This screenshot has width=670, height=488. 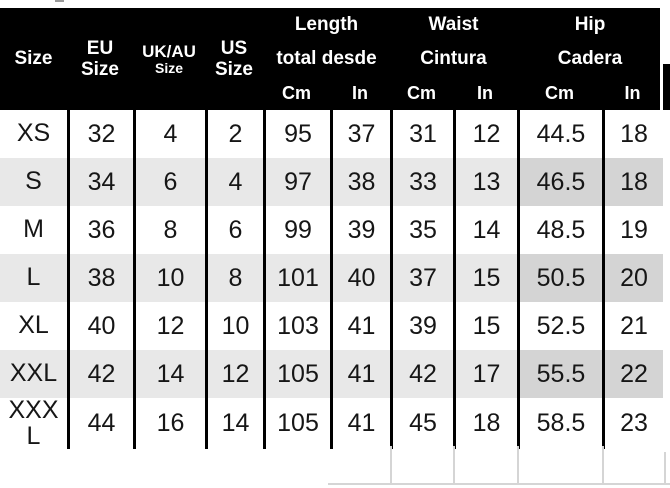 I want to click on cell-size: XS, so click(x=33, y=134).